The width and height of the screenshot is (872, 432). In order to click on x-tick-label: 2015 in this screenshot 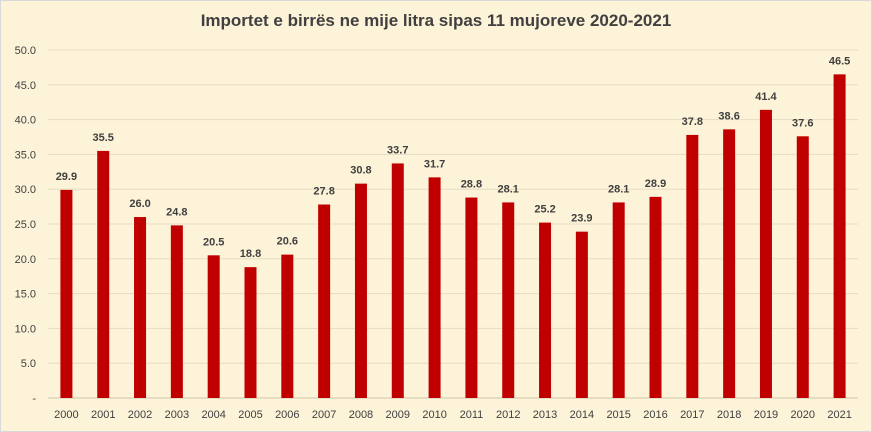, I will do `click(618, 415)`.